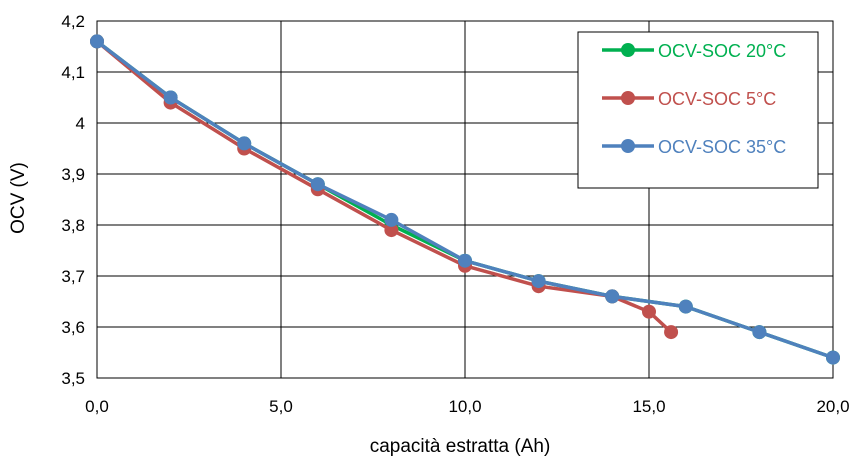 Image resolution: width=856 pixels, height=464 pixels. Describe the element at coordinates (648, 406) in the screenshot. I see `x-tick-label: 15,0` at that location.